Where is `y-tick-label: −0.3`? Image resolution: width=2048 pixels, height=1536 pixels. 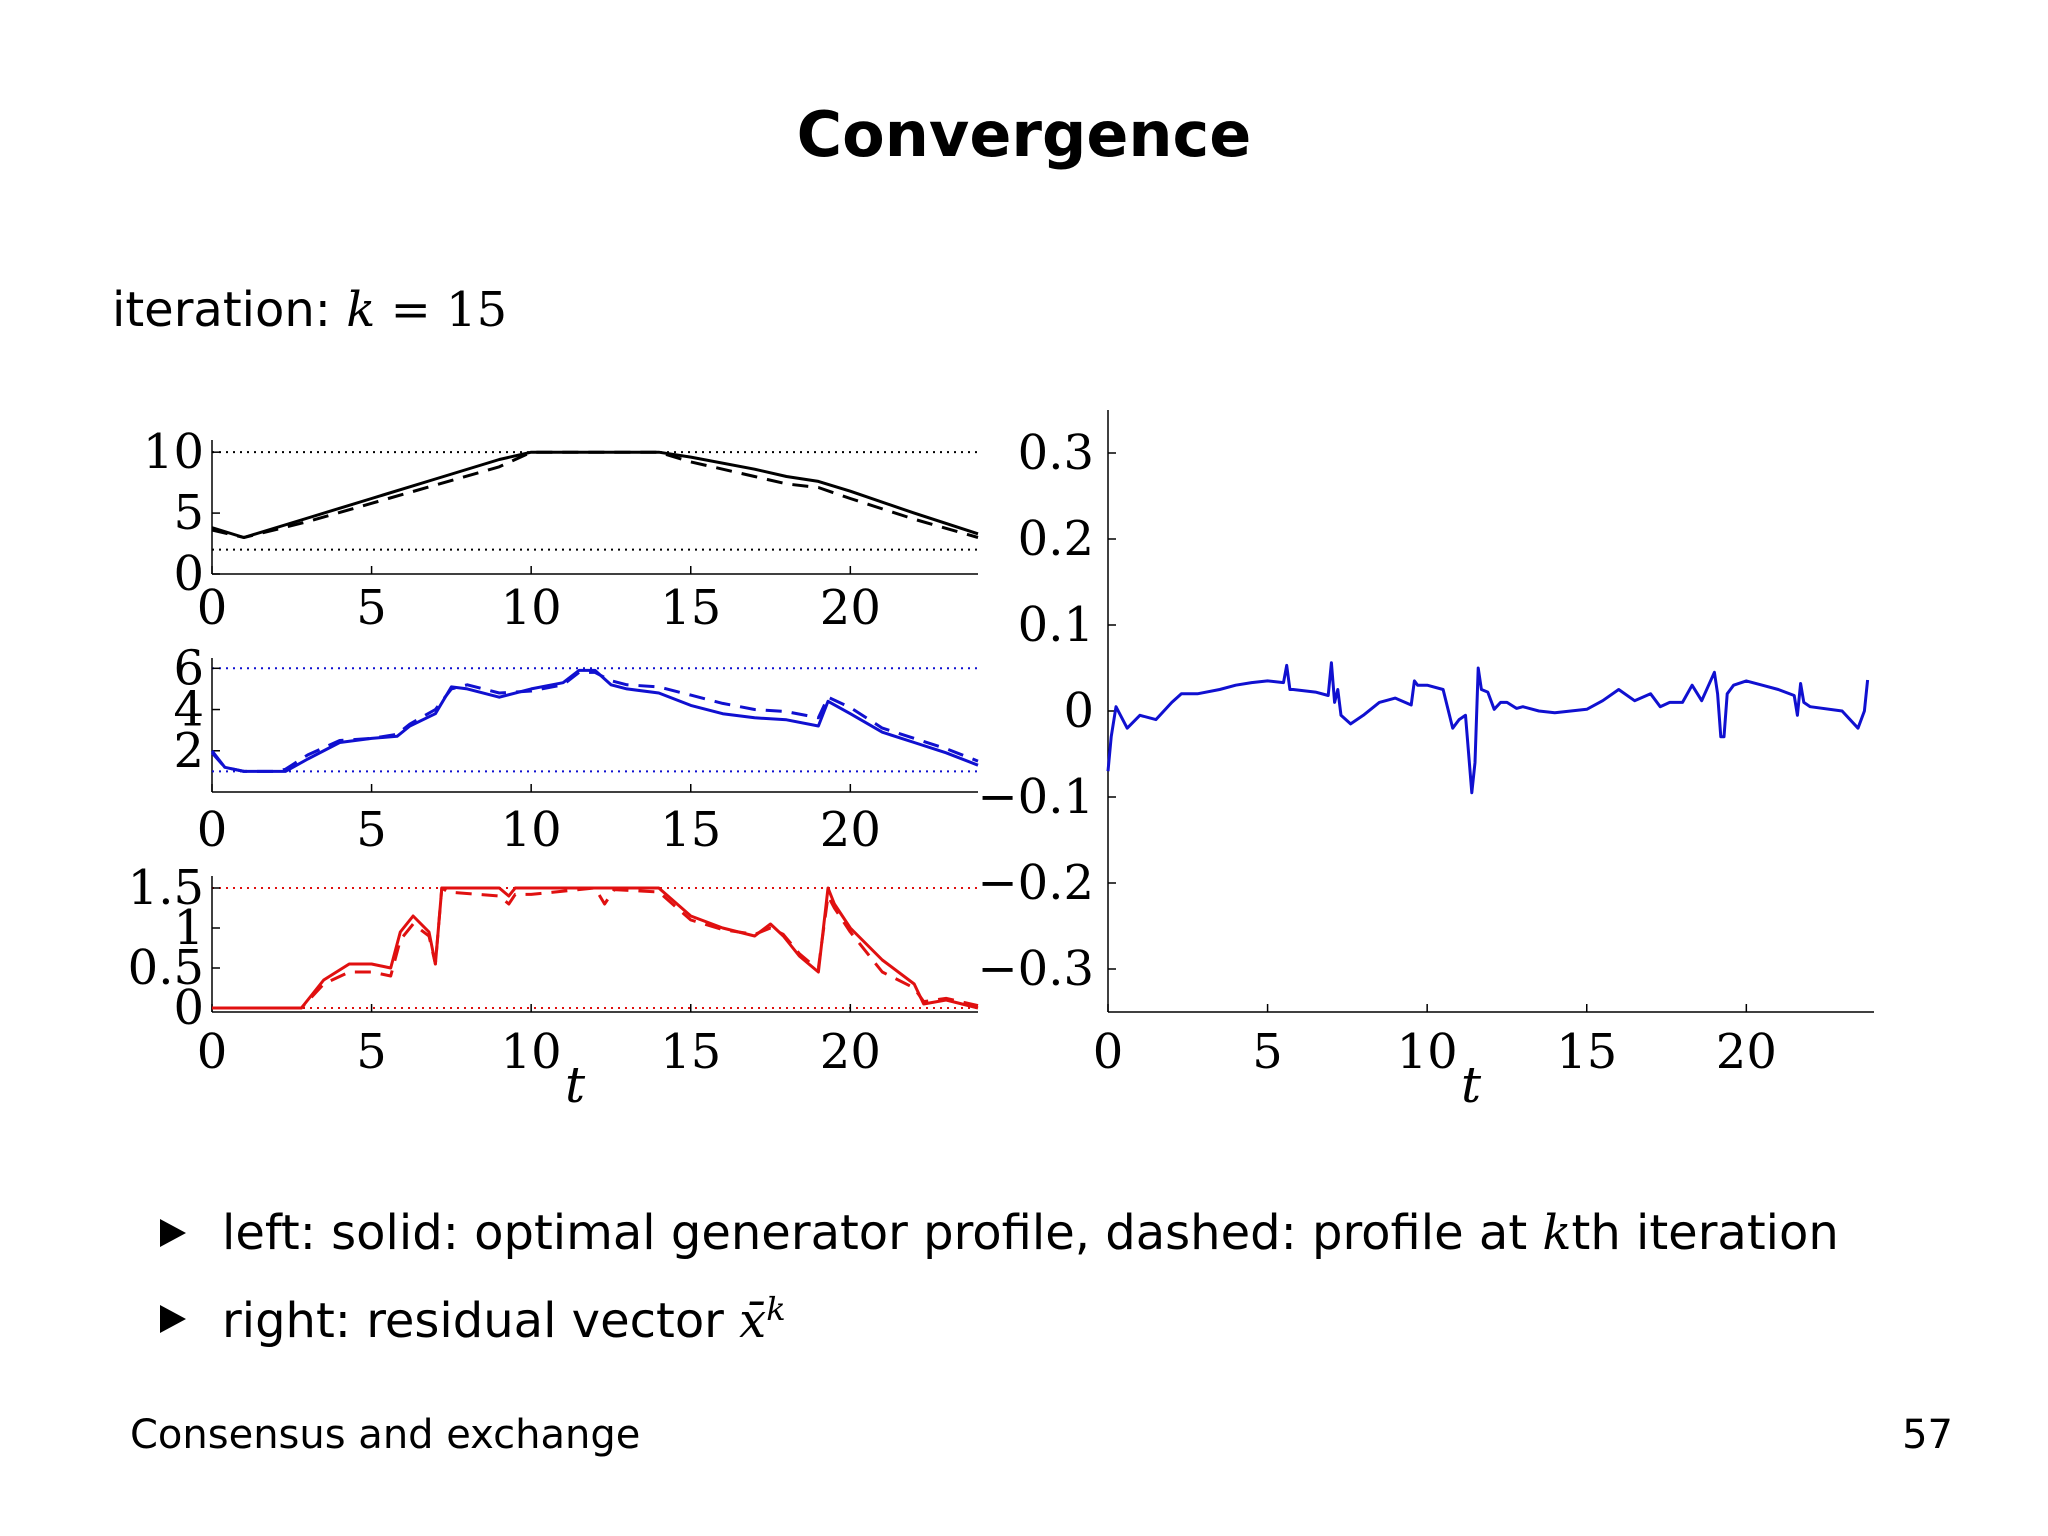 y-tick-label: −0.3 is located at coordinates (1035, 969).